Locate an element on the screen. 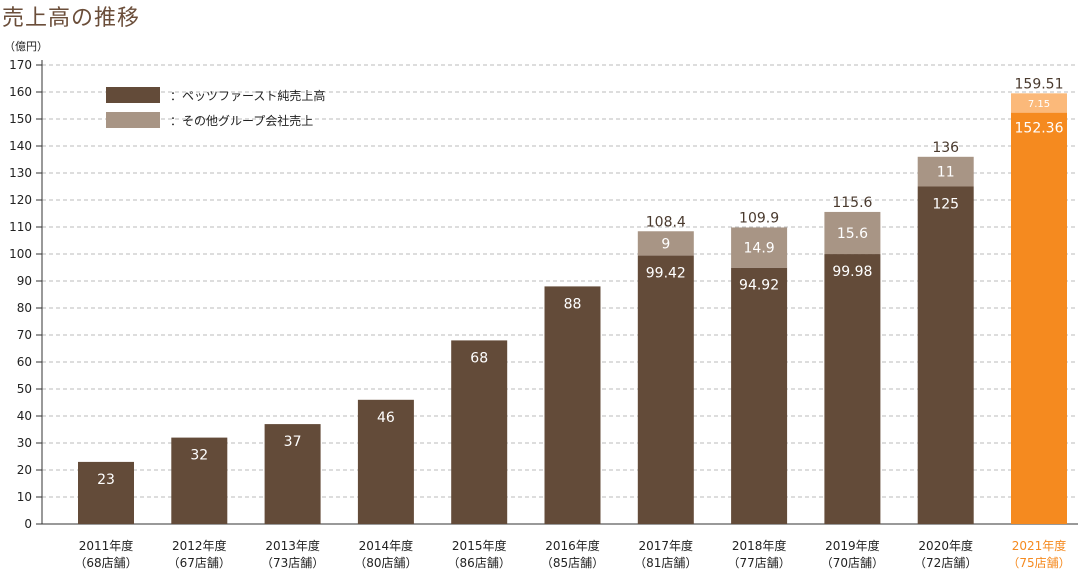  bar-total-label: 136 is located at coordinates (945, 148).